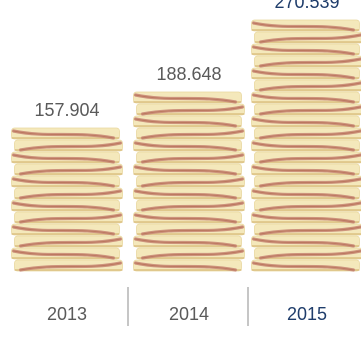 The image size is (361, 345). What do you see at coordinates (67, 199) in the screenshot?
I see `bar-2013` at bounding box center [67, 199].